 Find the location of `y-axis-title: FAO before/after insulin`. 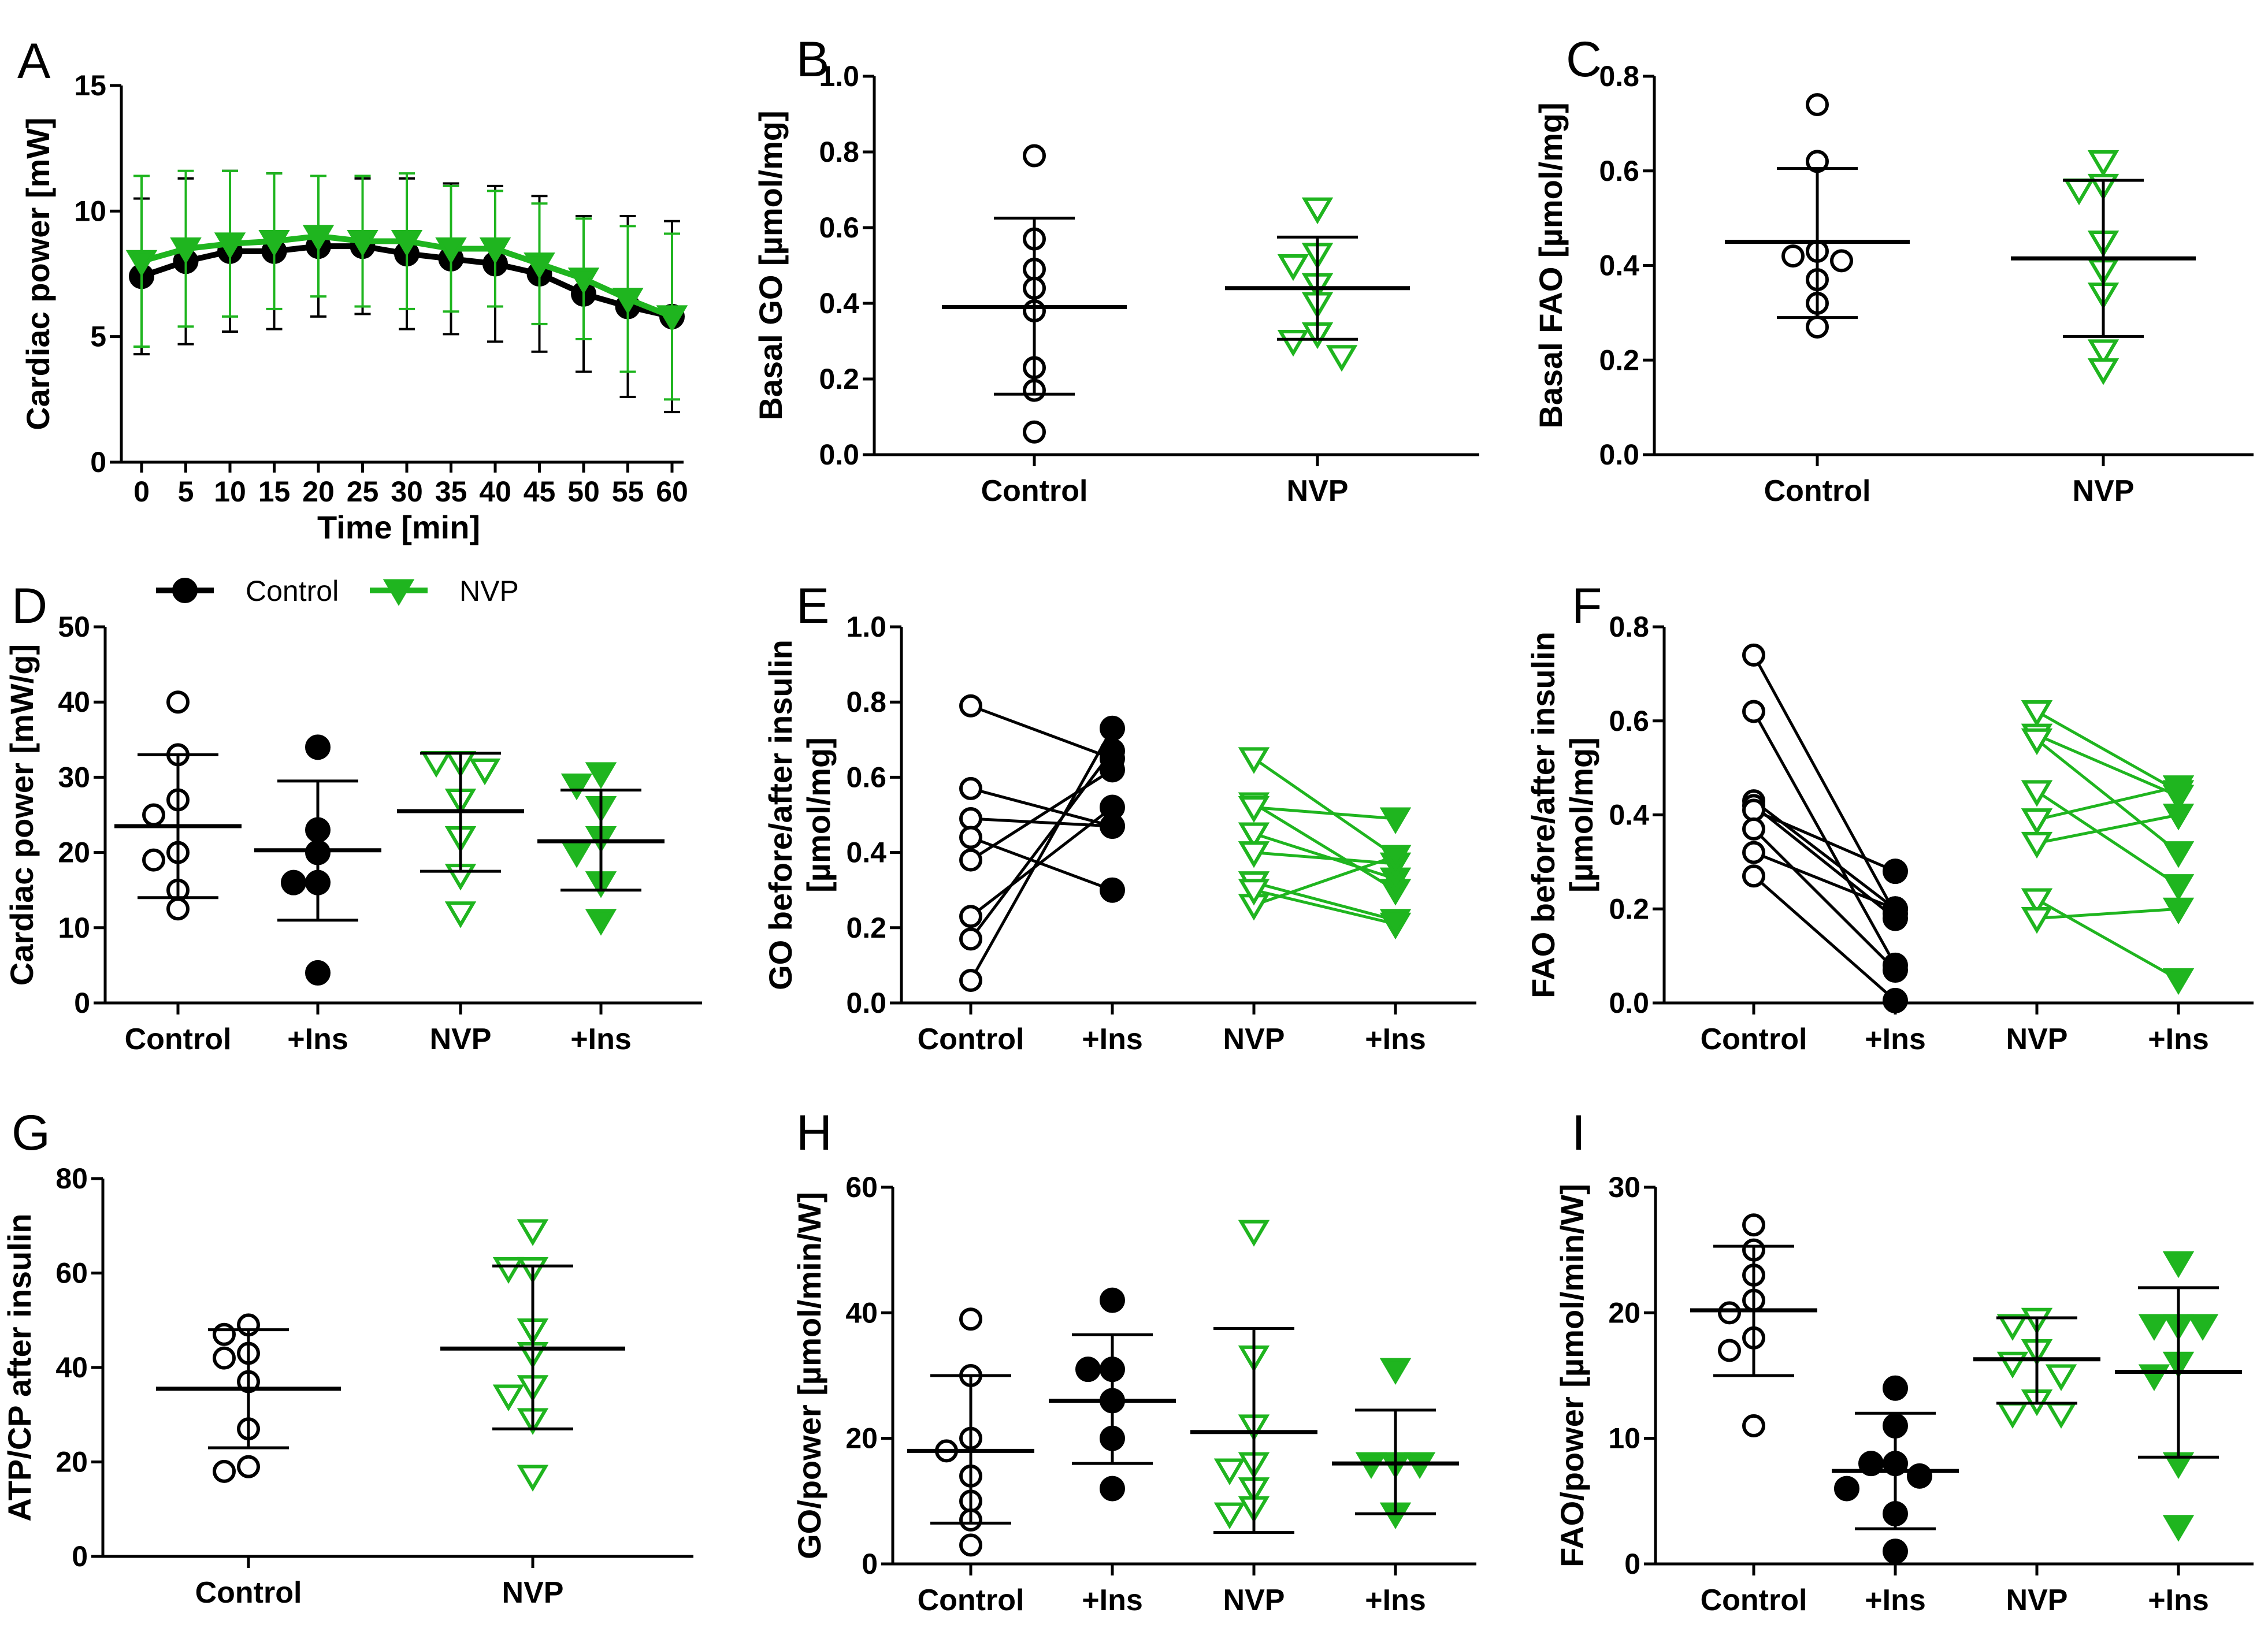

y-axis-title: FAO before/after insulin is located at coordinates (1543, 814).